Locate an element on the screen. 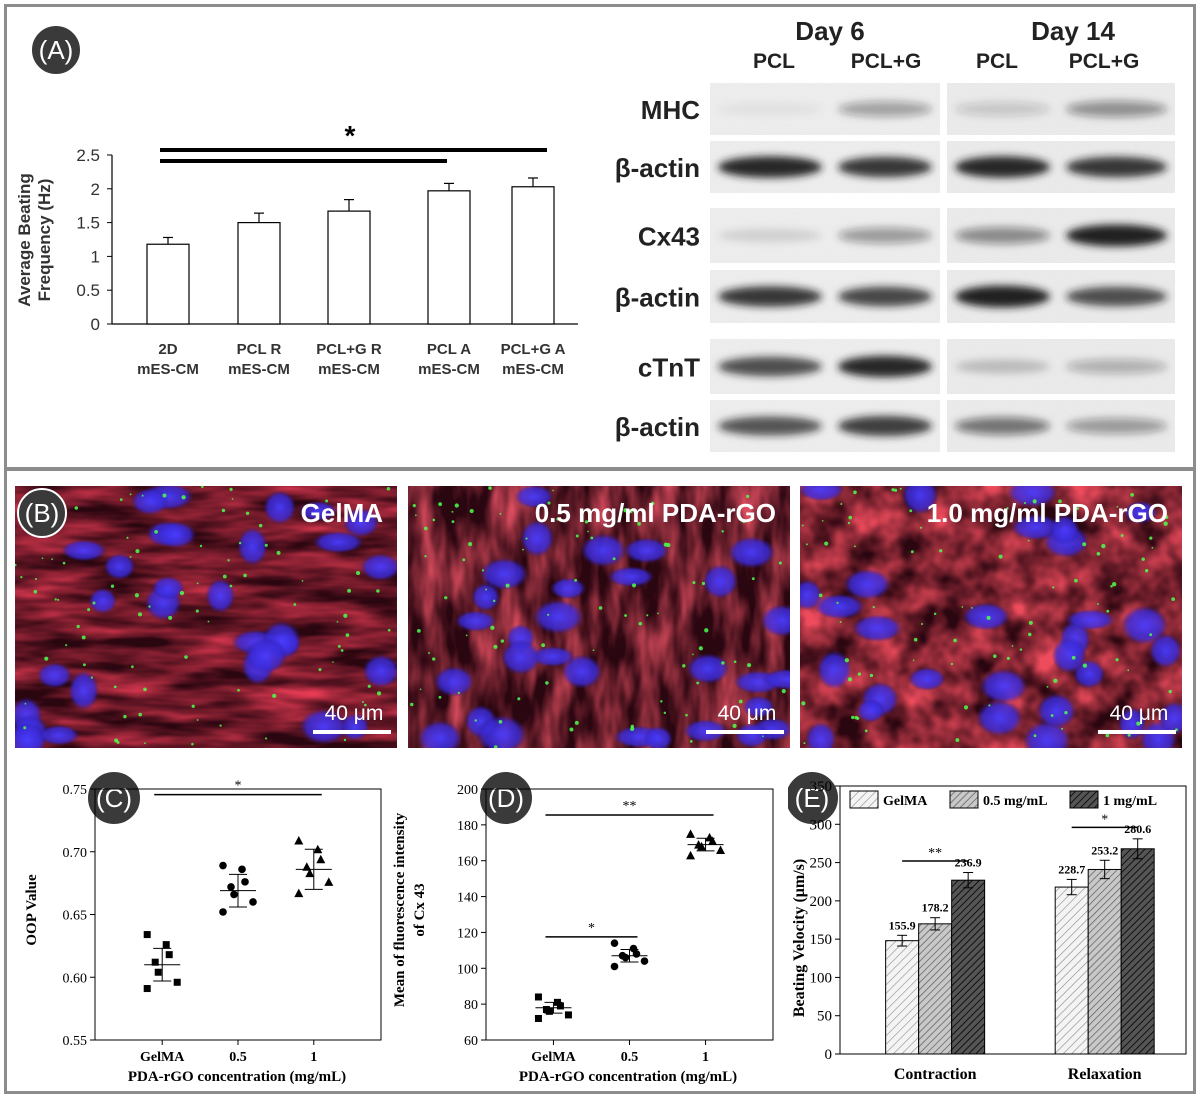  chart-a-xtick-label: PCL+G R is located at coordinates (349, 349).